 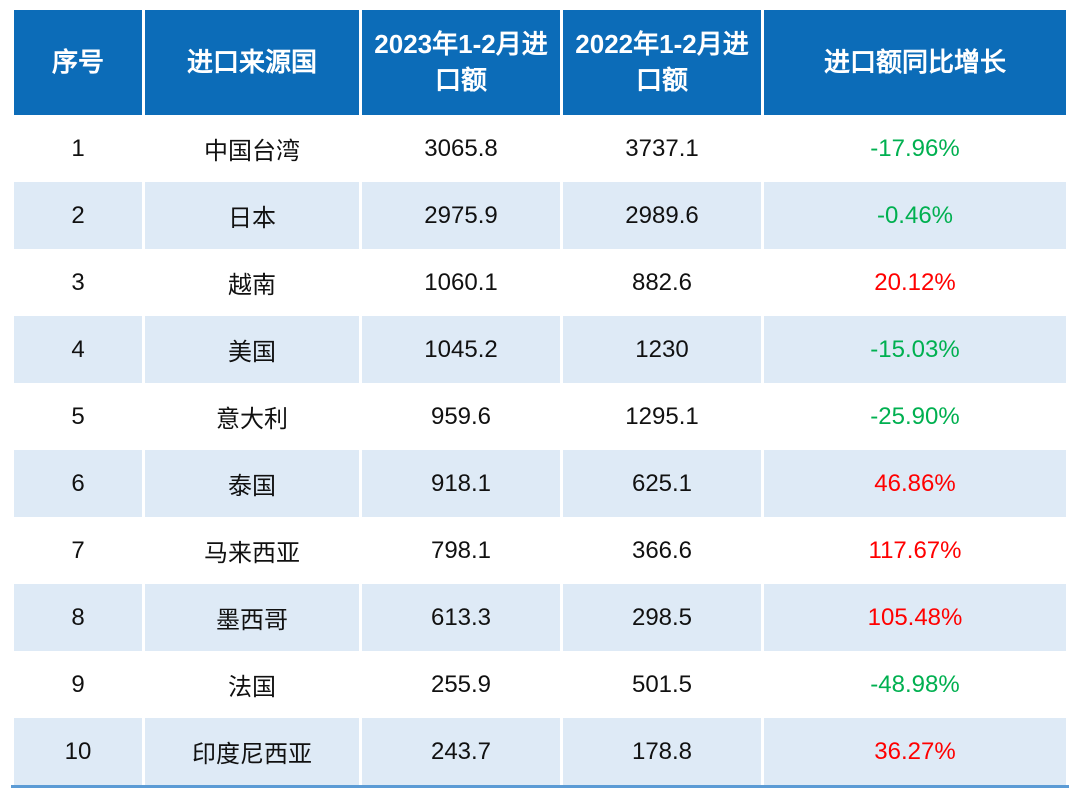 I want to click on cell-rank: 1, so click(x=78, y=148).